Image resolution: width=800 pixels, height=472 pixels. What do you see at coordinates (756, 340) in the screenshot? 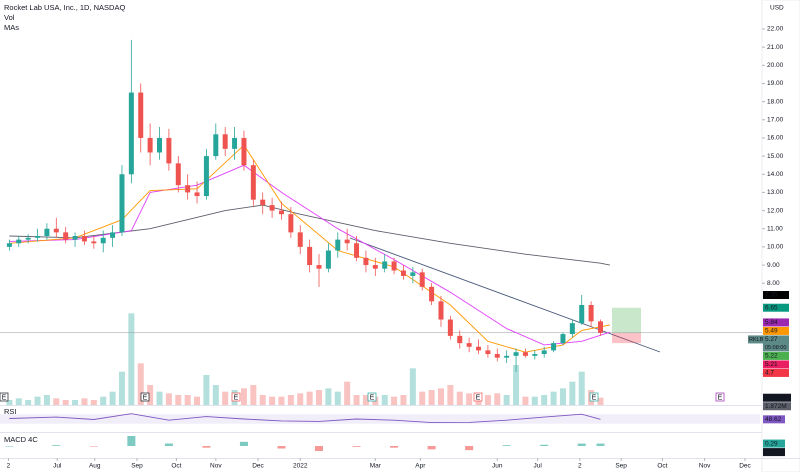
I see `symbol-label: RKLB` at bounding box center [756, 340].